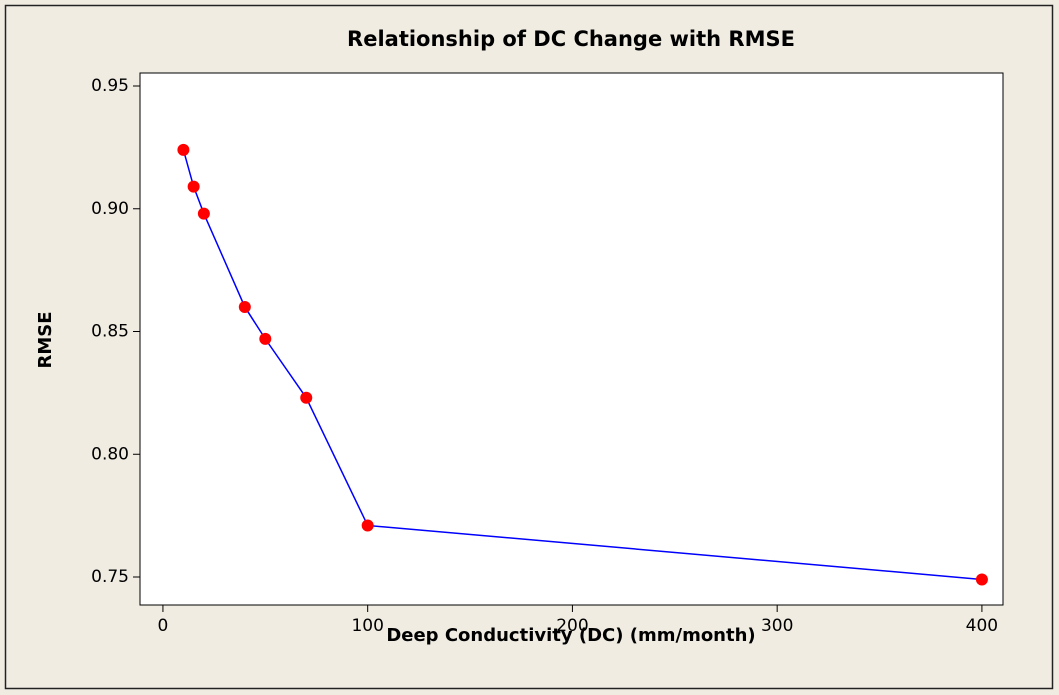 This screenshot has height=695, width=1059. Describe the element at coordinates (110, 577) in the screenshot. I see `y-tick-label: 0.75` at that location.